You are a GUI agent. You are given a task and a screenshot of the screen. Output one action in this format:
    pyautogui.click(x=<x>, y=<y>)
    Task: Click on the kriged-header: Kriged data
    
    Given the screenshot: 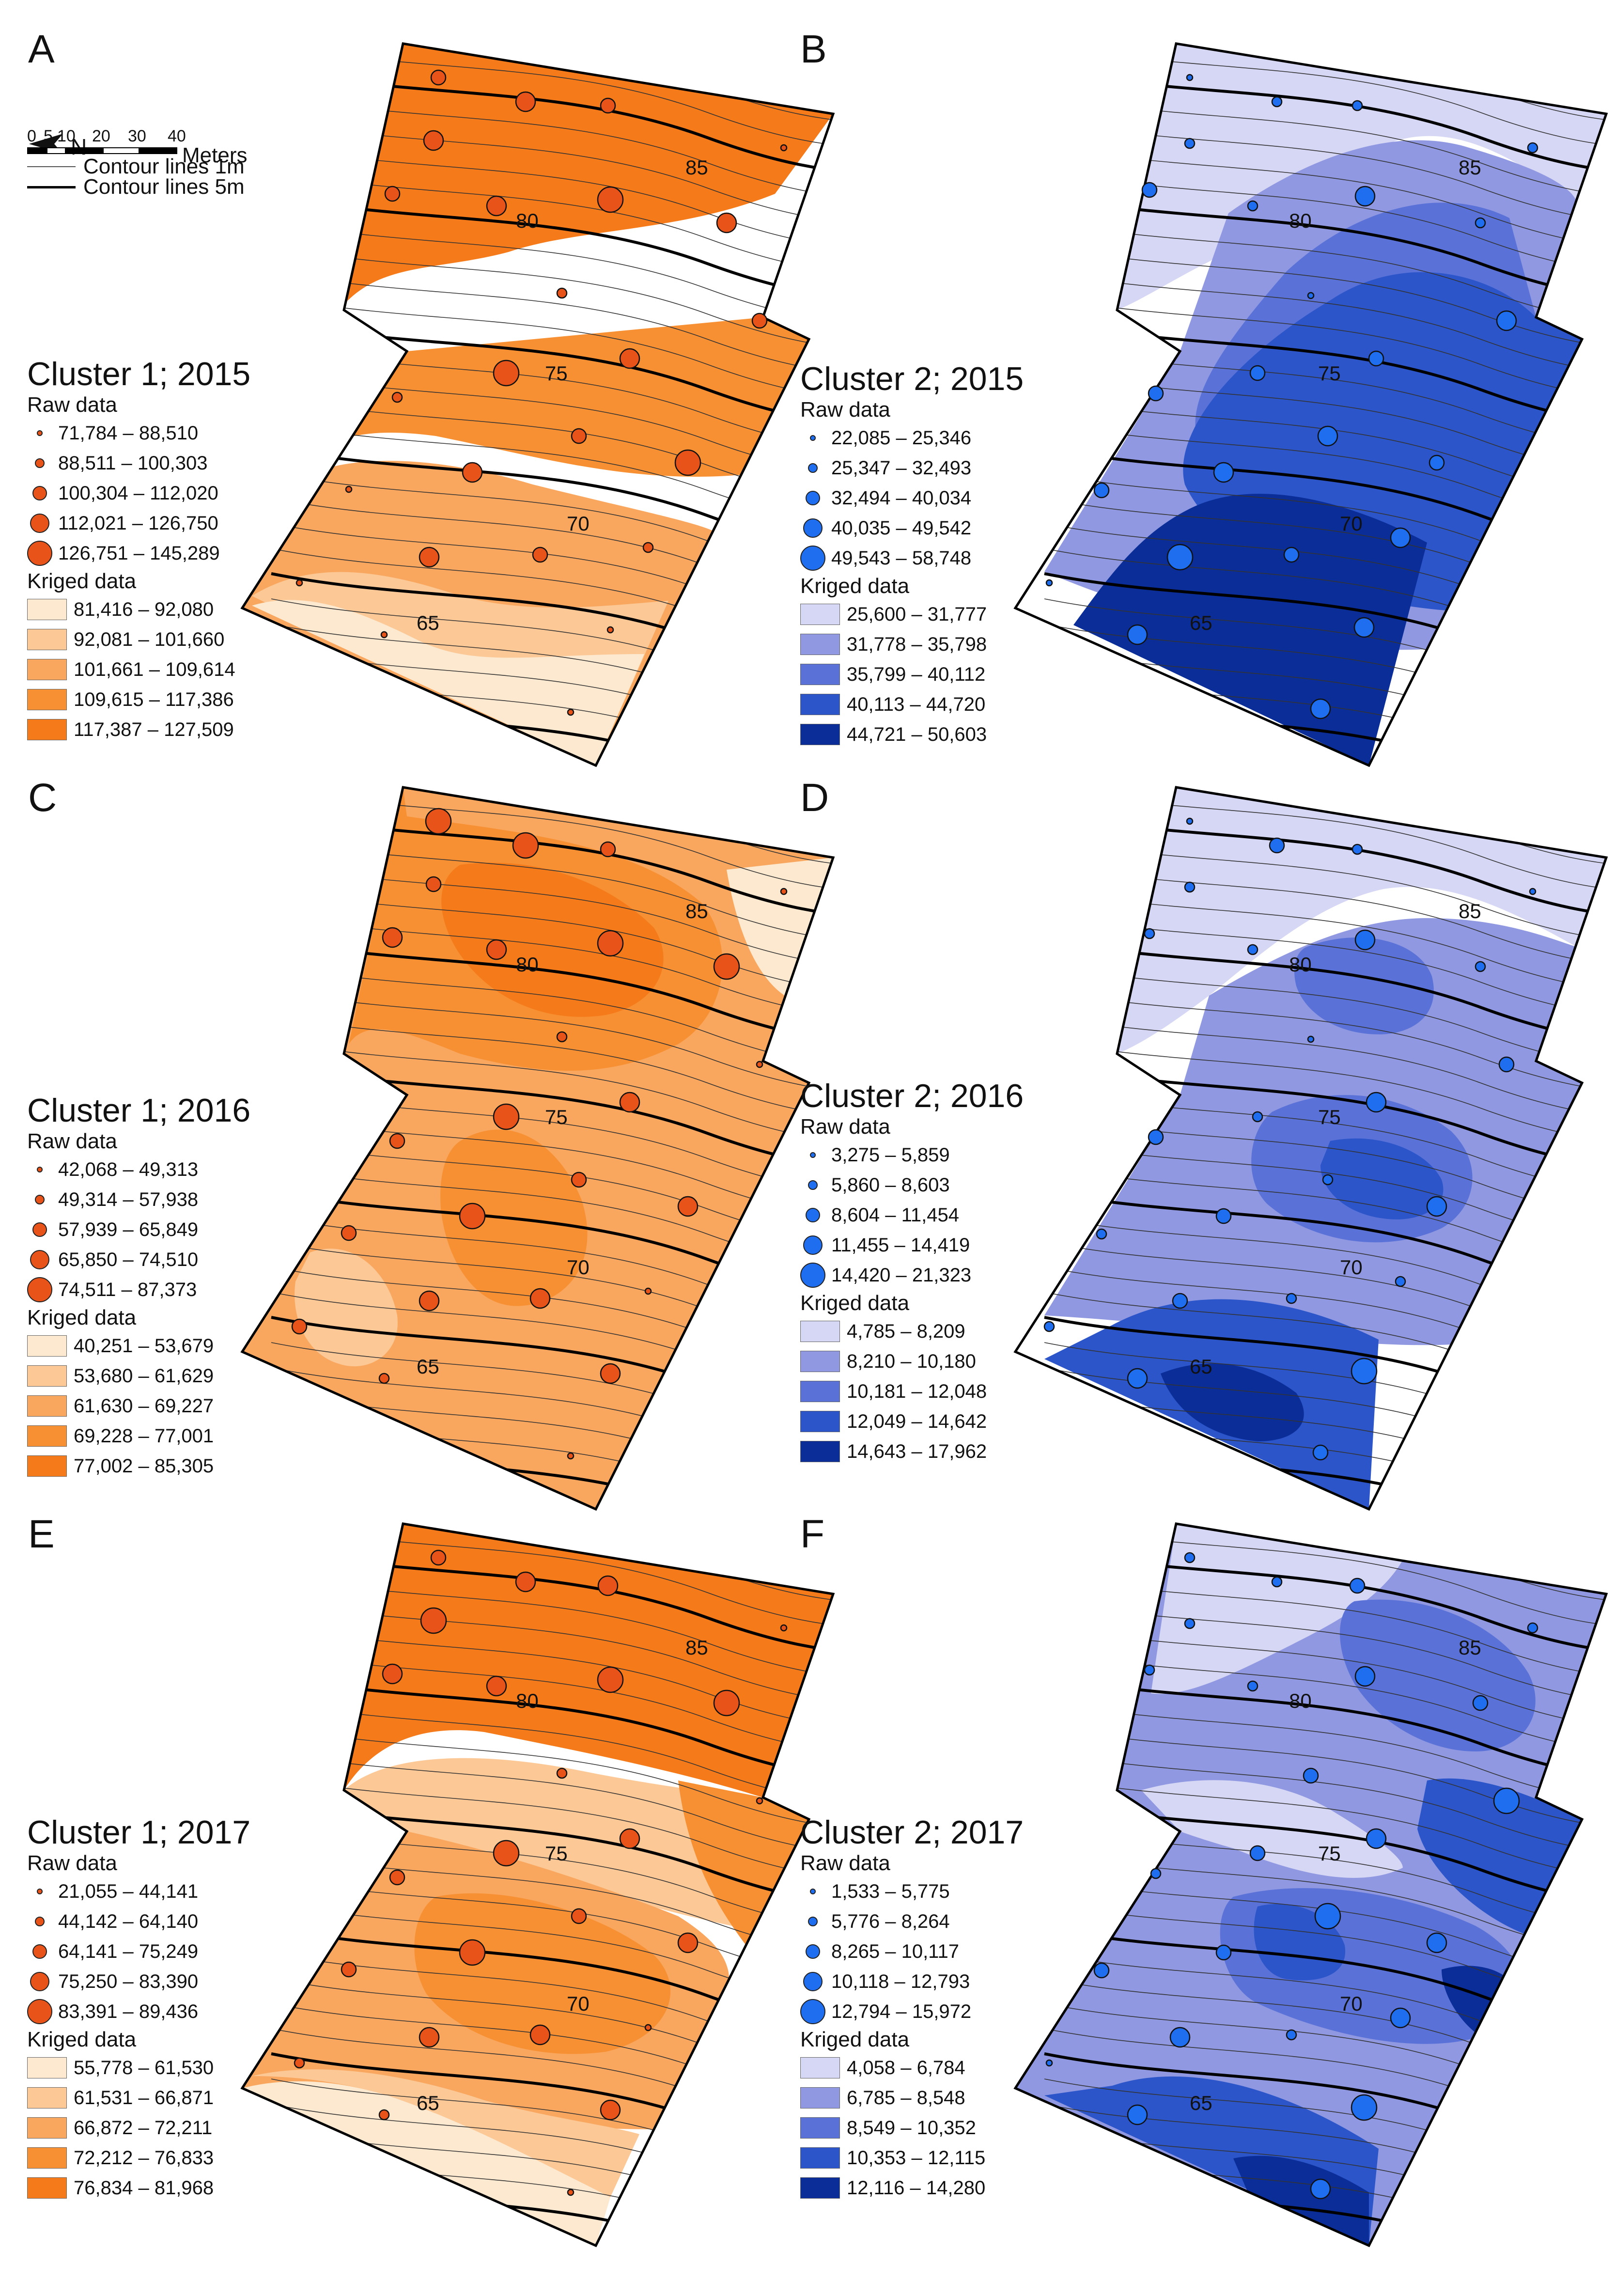 What is the action you would take?
    pyautogui.click(x=855, y=2039)
    